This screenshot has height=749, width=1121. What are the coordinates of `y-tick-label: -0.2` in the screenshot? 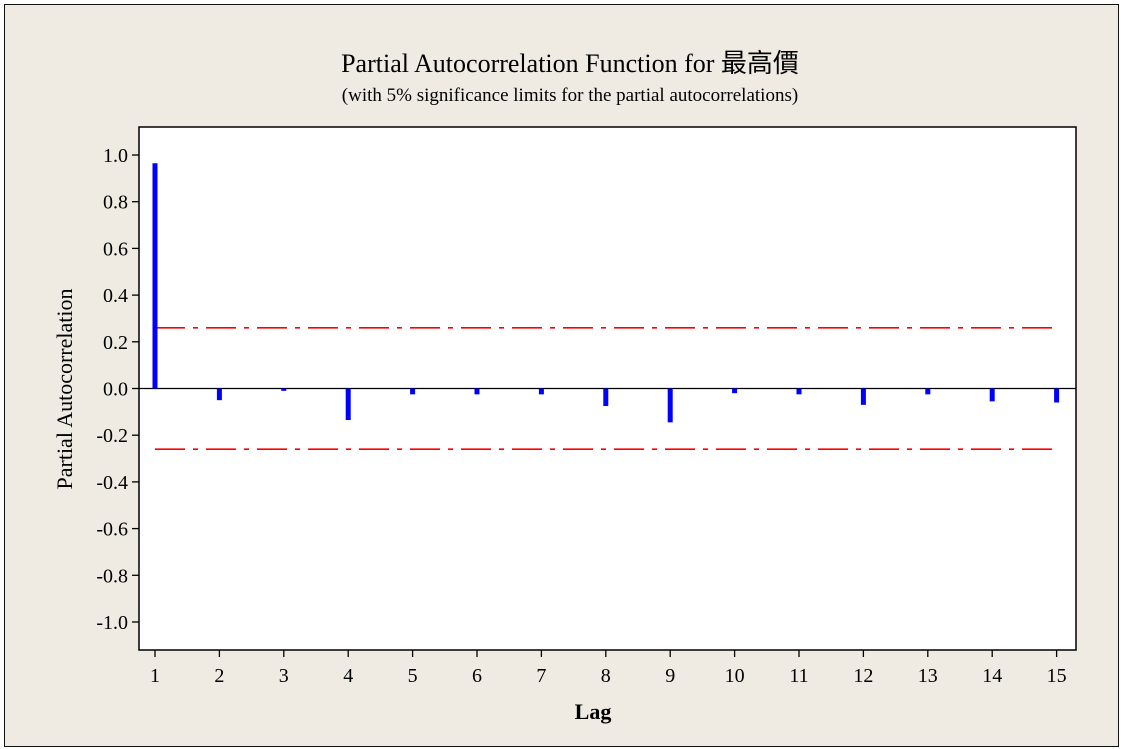 It's located at (112, 436).